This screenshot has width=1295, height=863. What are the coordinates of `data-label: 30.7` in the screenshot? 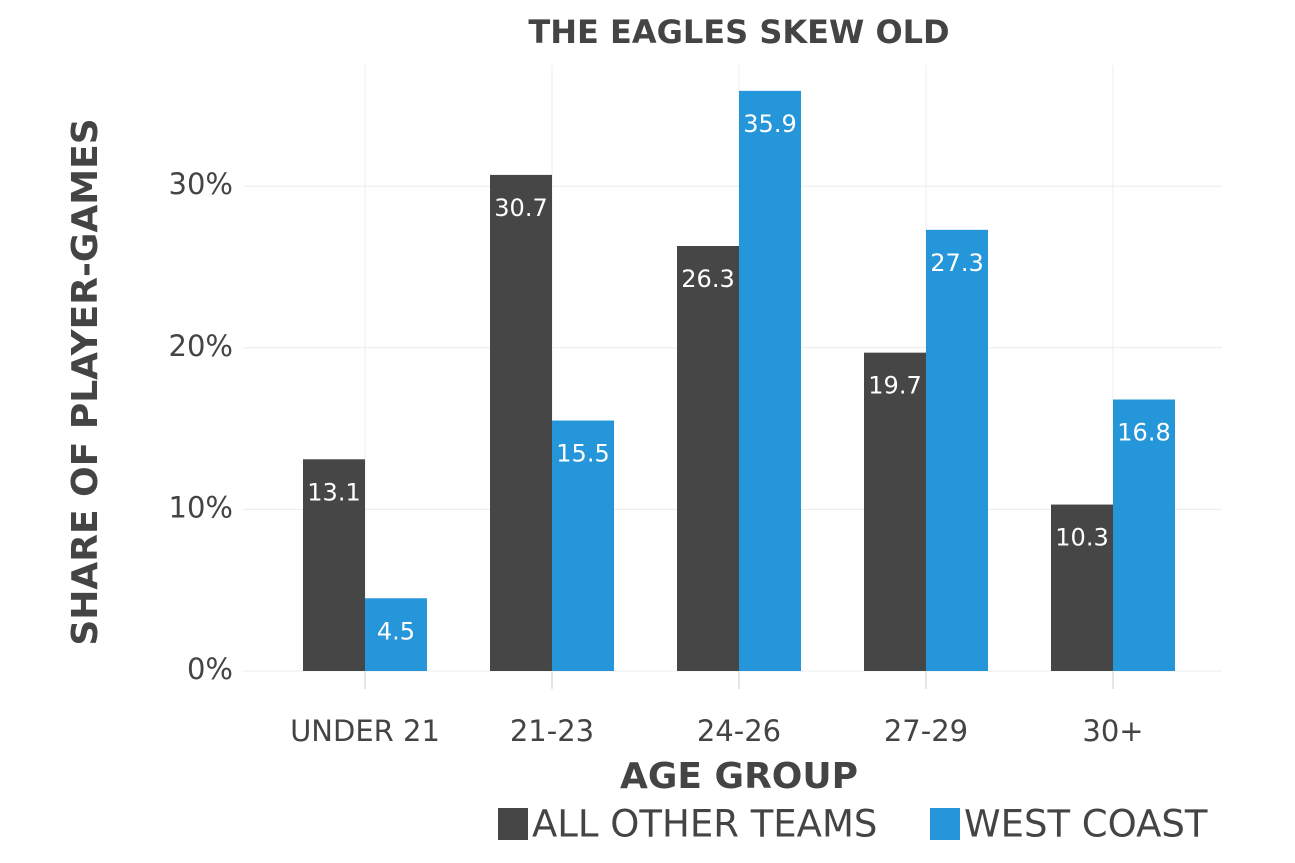 It's located at (520, 208).